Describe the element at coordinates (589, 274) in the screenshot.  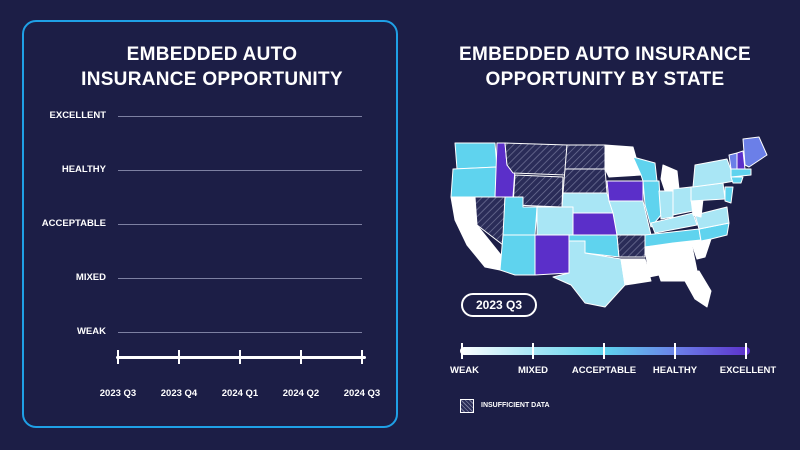
I see `state-tx` at that location.